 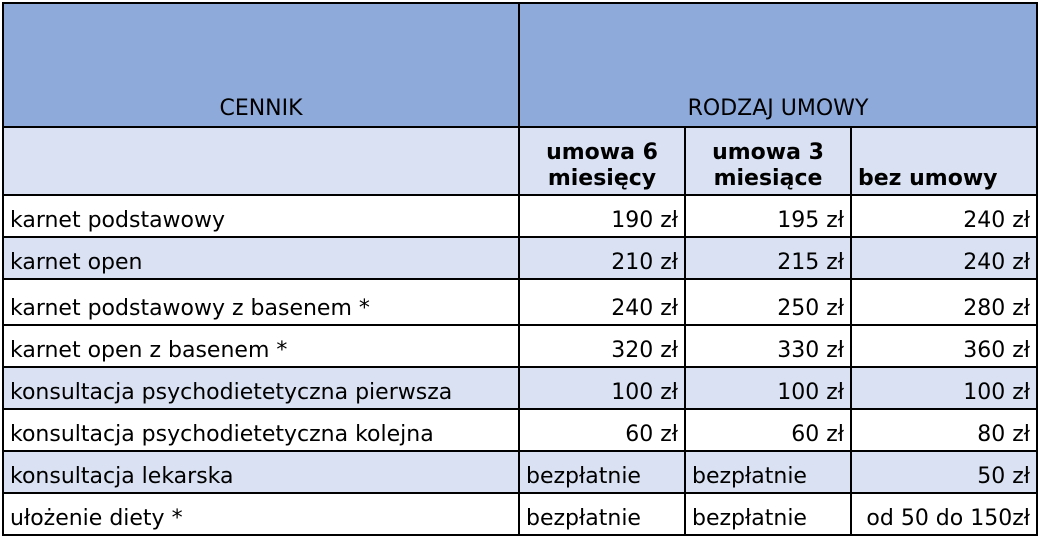 What do you see at coordinates (261, 472) in the screenshot?
I see `row-name-cell: konsultacja lekarska` at bounding box center [261, 472].